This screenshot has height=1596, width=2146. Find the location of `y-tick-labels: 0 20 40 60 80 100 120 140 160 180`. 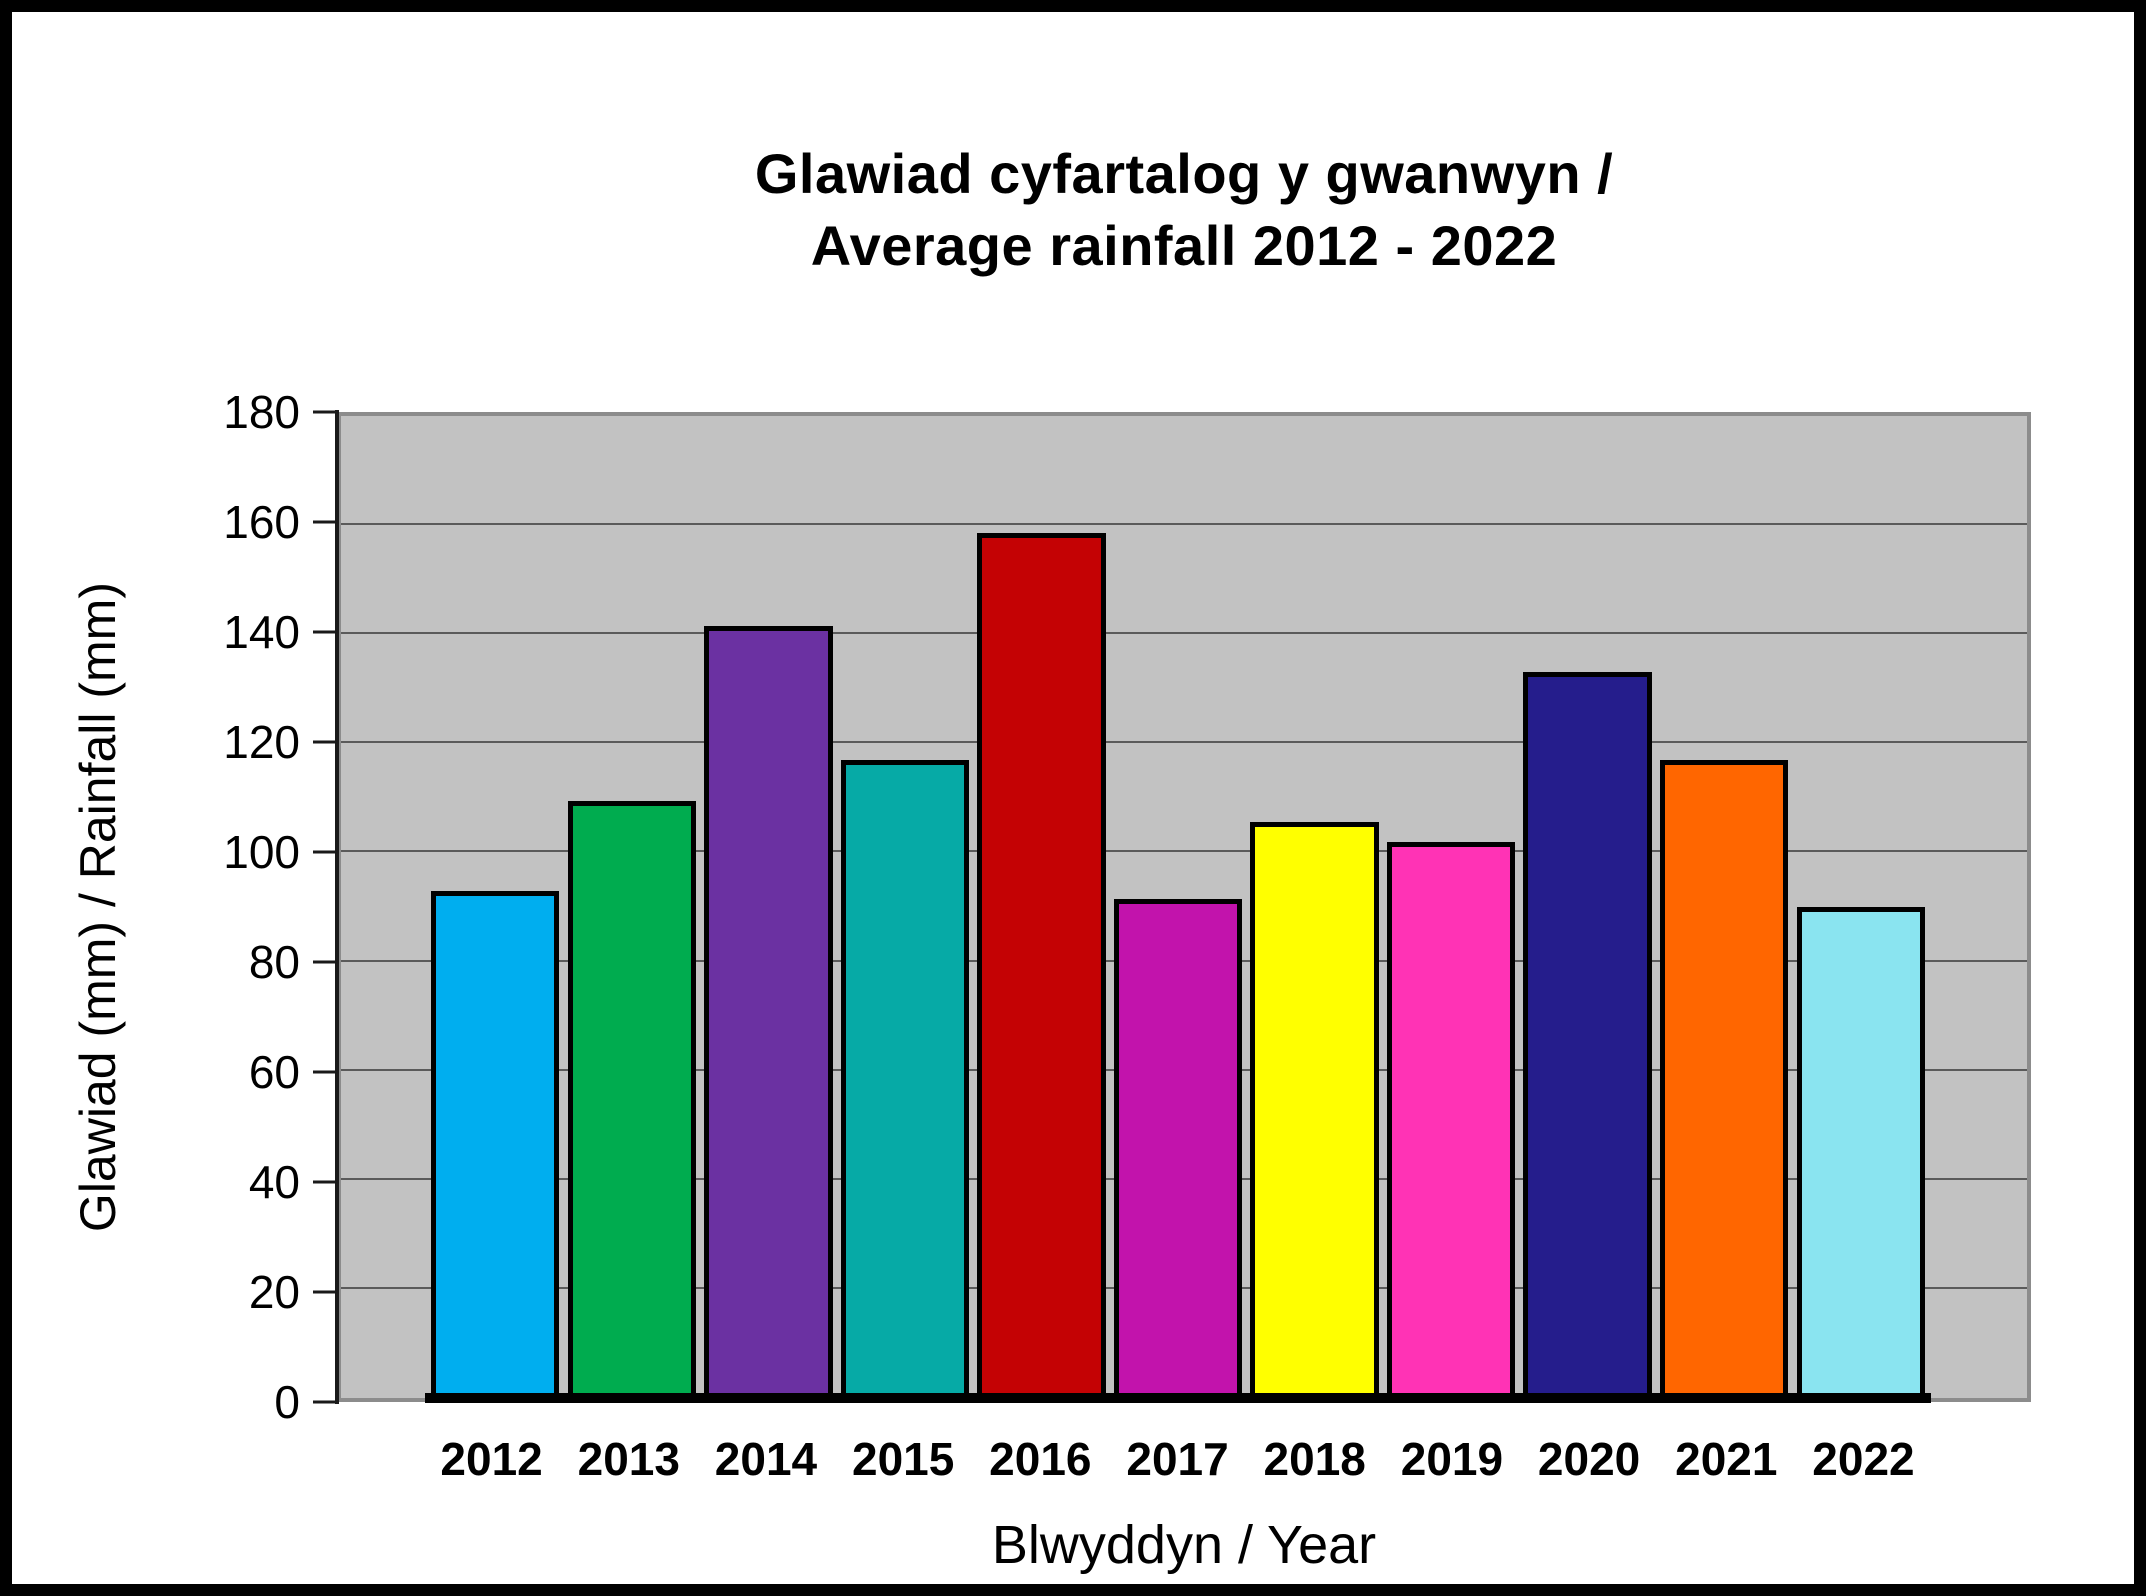

y-tick-labels: 0 20 40 60 80 100 120 140 160 180 is located at coordinates (156, 907).